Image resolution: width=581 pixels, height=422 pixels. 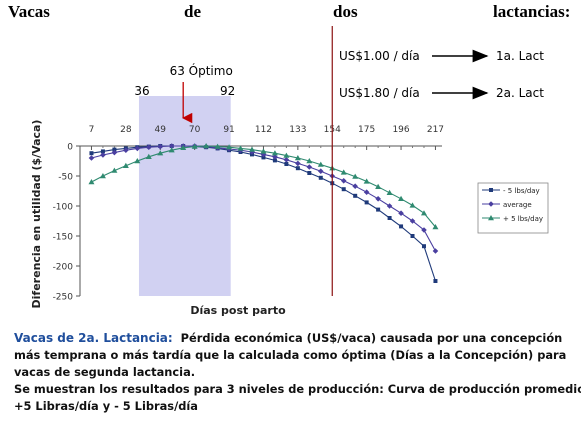 I want to click on x-tick-label: 175, so click(x=366, y=130).